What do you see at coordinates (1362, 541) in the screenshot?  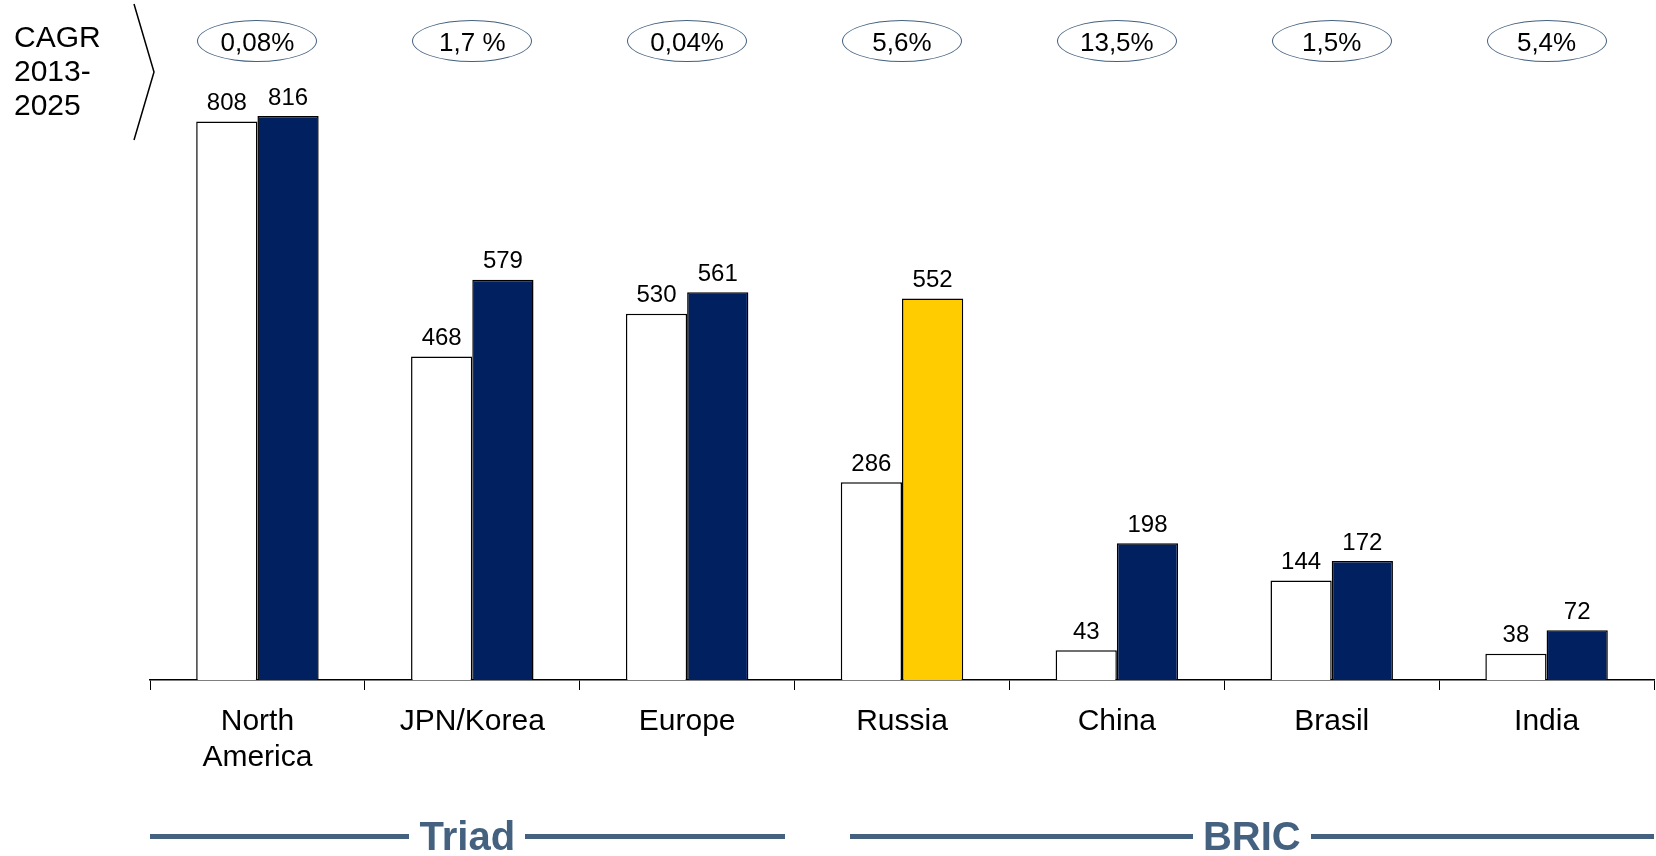 I see `data-label: 172` at bounding box center [1362, 541].